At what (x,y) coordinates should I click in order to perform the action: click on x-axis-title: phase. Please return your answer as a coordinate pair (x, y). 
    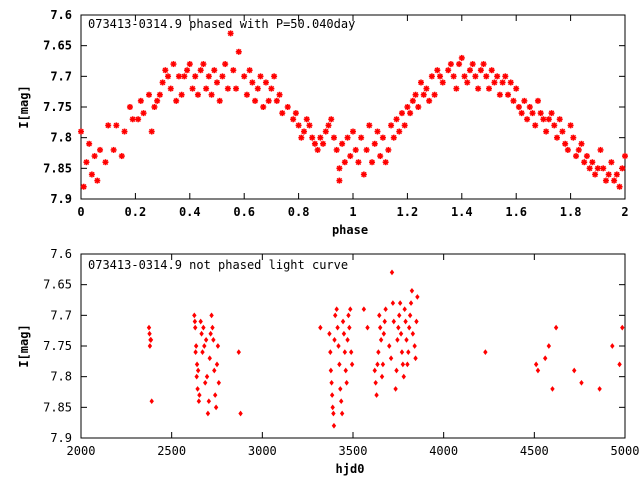
    Looking at the image, I should click on (350, 230).